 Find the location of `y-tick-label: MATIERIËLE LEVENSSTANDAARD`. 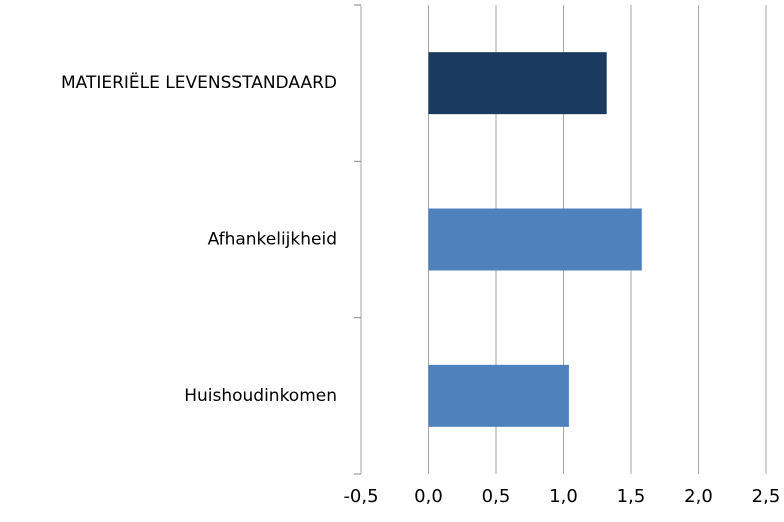

y-tick-label: MATIERIËLE LEVENSSTANDAARD is located at coordinates (199, 82).